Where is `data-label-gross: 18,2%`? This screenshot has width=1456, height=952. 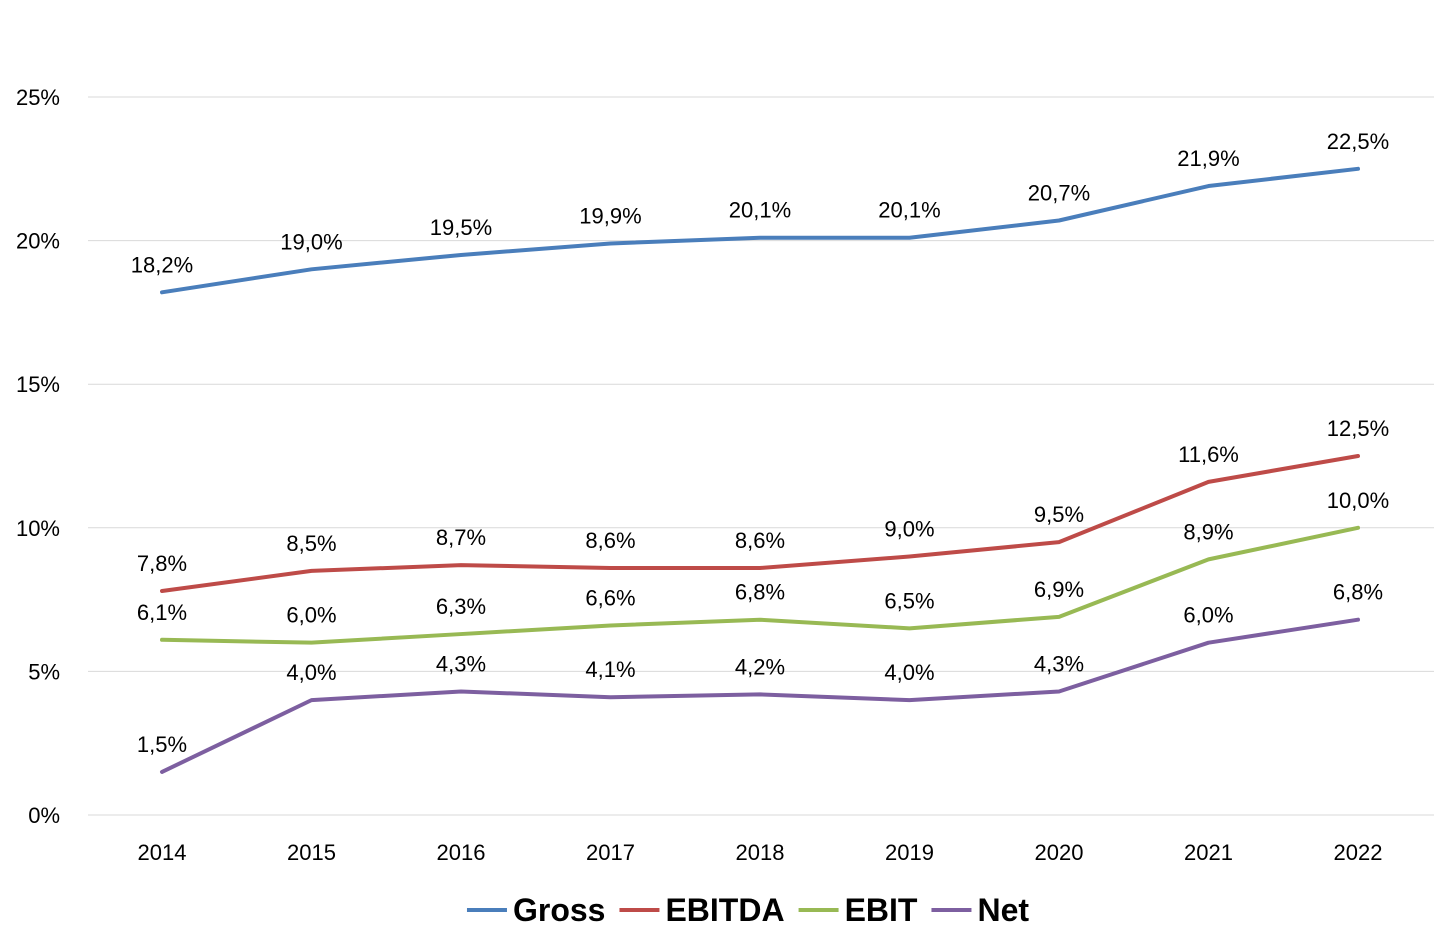
data-label-gross: 18,2% is located at coordinates (162, 264).